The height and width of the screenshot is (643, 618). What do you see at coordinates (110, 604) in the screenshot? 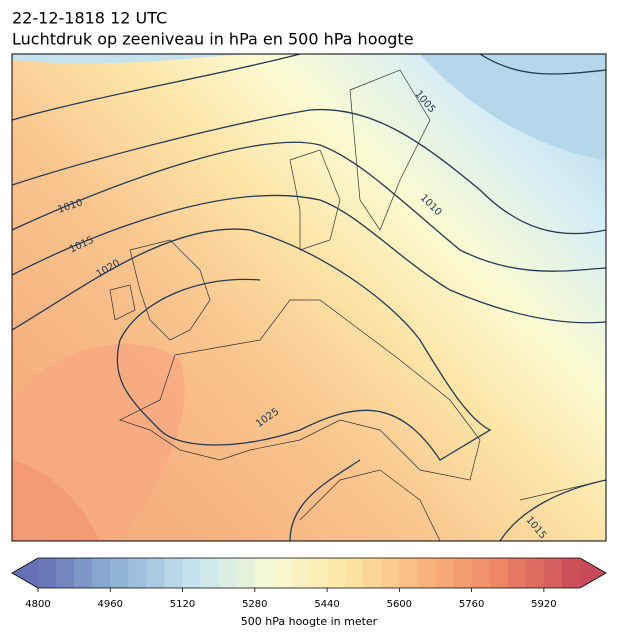
I see `colorbar-tick-label: 4960` at bounding box center [110, 604].